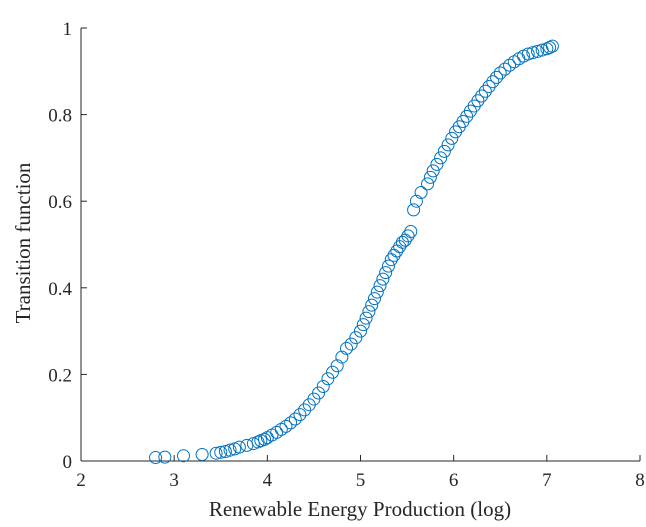 The height and width of the screenshot is (527, 646). Describe the element at coordinates (360, 509) in the screenshot. I see `x-axis-label: Renewable Energy Production (log)` at that location.